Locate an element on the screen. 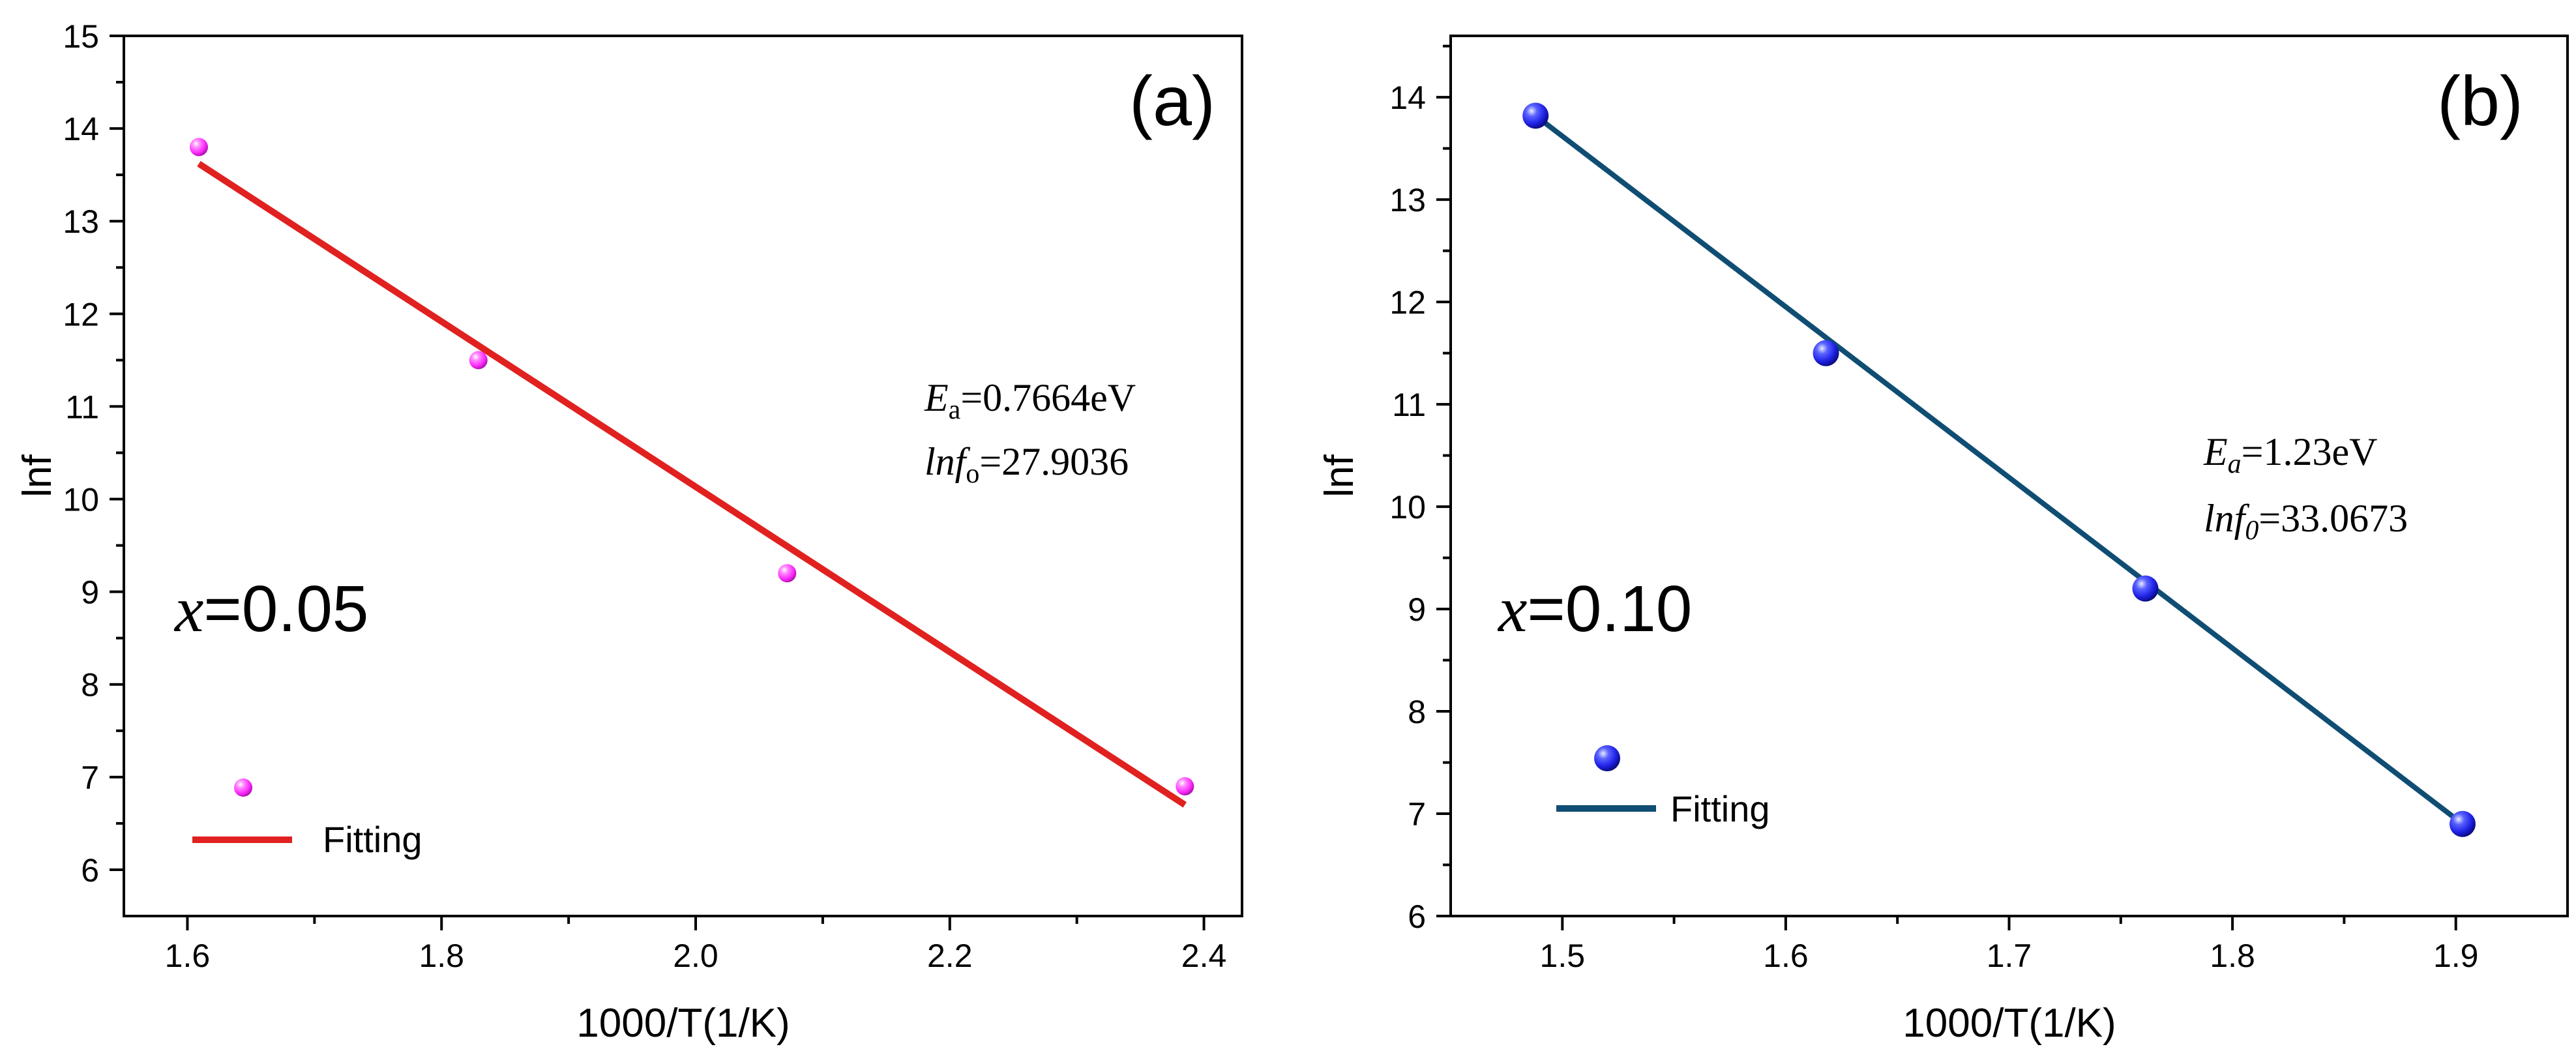 The image size is (2576, 1051). ea-value: =0.7664eV is located at coordinates (1048, 398).